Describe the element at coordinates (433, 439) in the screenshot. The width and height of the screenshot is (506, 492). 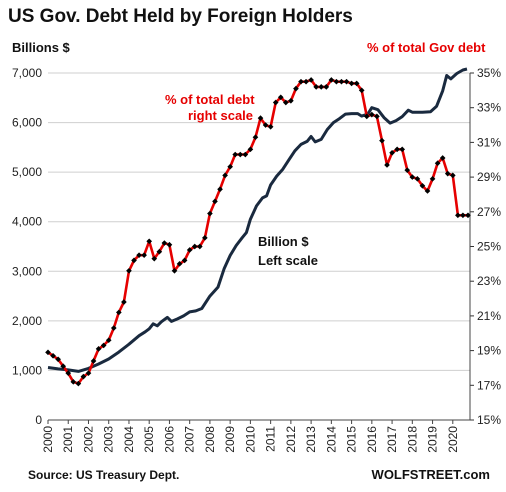
I see `x-tick-label: 2019` at that location.